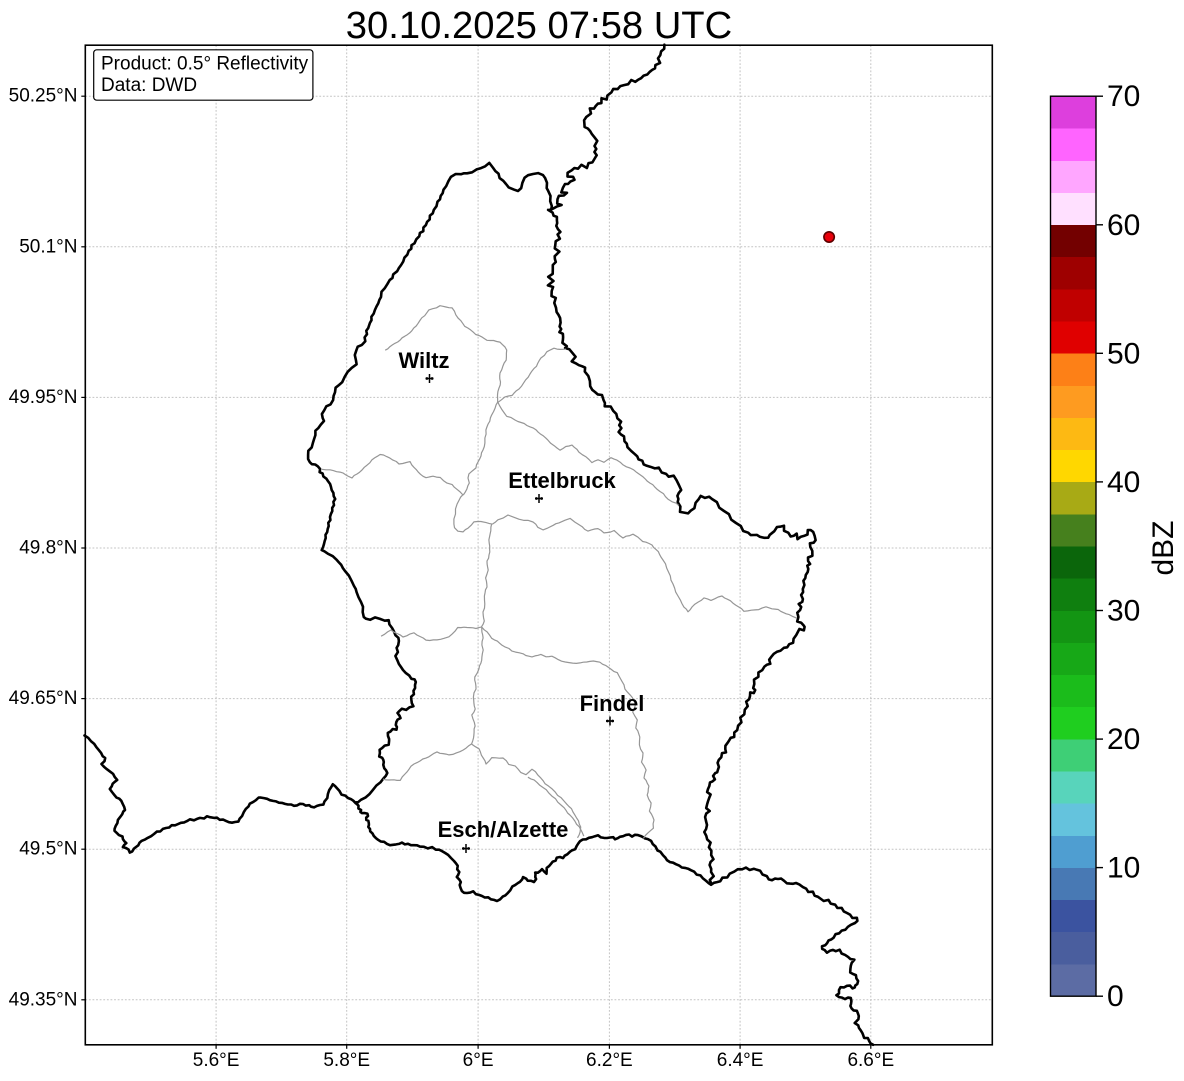 The height and width of the screenshot is (1081, 1184). What do you see at coordinates (43, 397) in the screenshot?
I see `svg-text: 49.95°N` at bounding box center [43, 397].